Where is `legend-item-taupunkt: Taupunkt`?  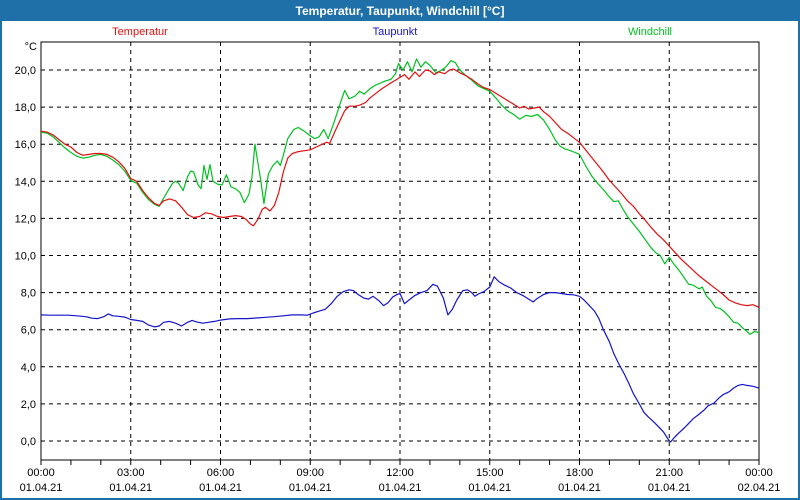
legend-item-taupunkt: Taupunkt is located at coordinates (395, 32).